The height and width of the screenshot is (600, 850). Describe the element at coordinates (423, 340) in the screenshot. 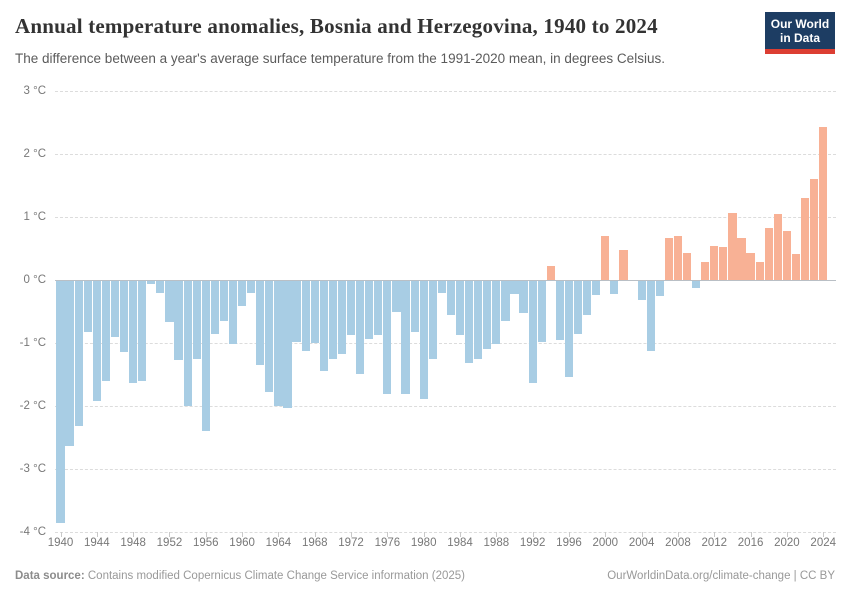

I see `bar-1980` at that location.